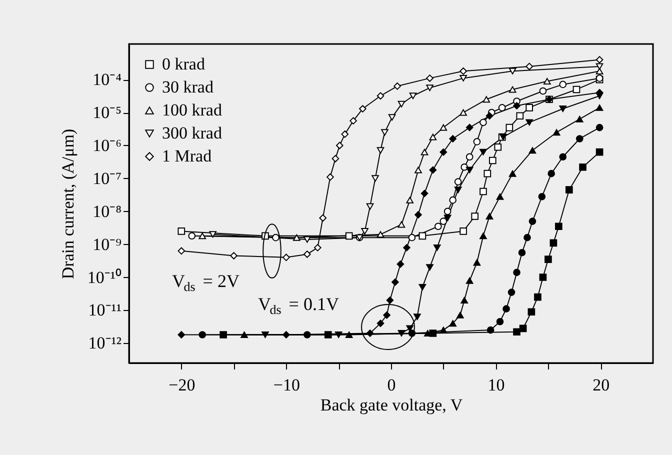 This screenshot has height=455, width=672. What do you see at coordinates (392, 405) in the screenshot?
I see `x-axis-title: Back gate voltage, V` at bounding box center [392, 405].